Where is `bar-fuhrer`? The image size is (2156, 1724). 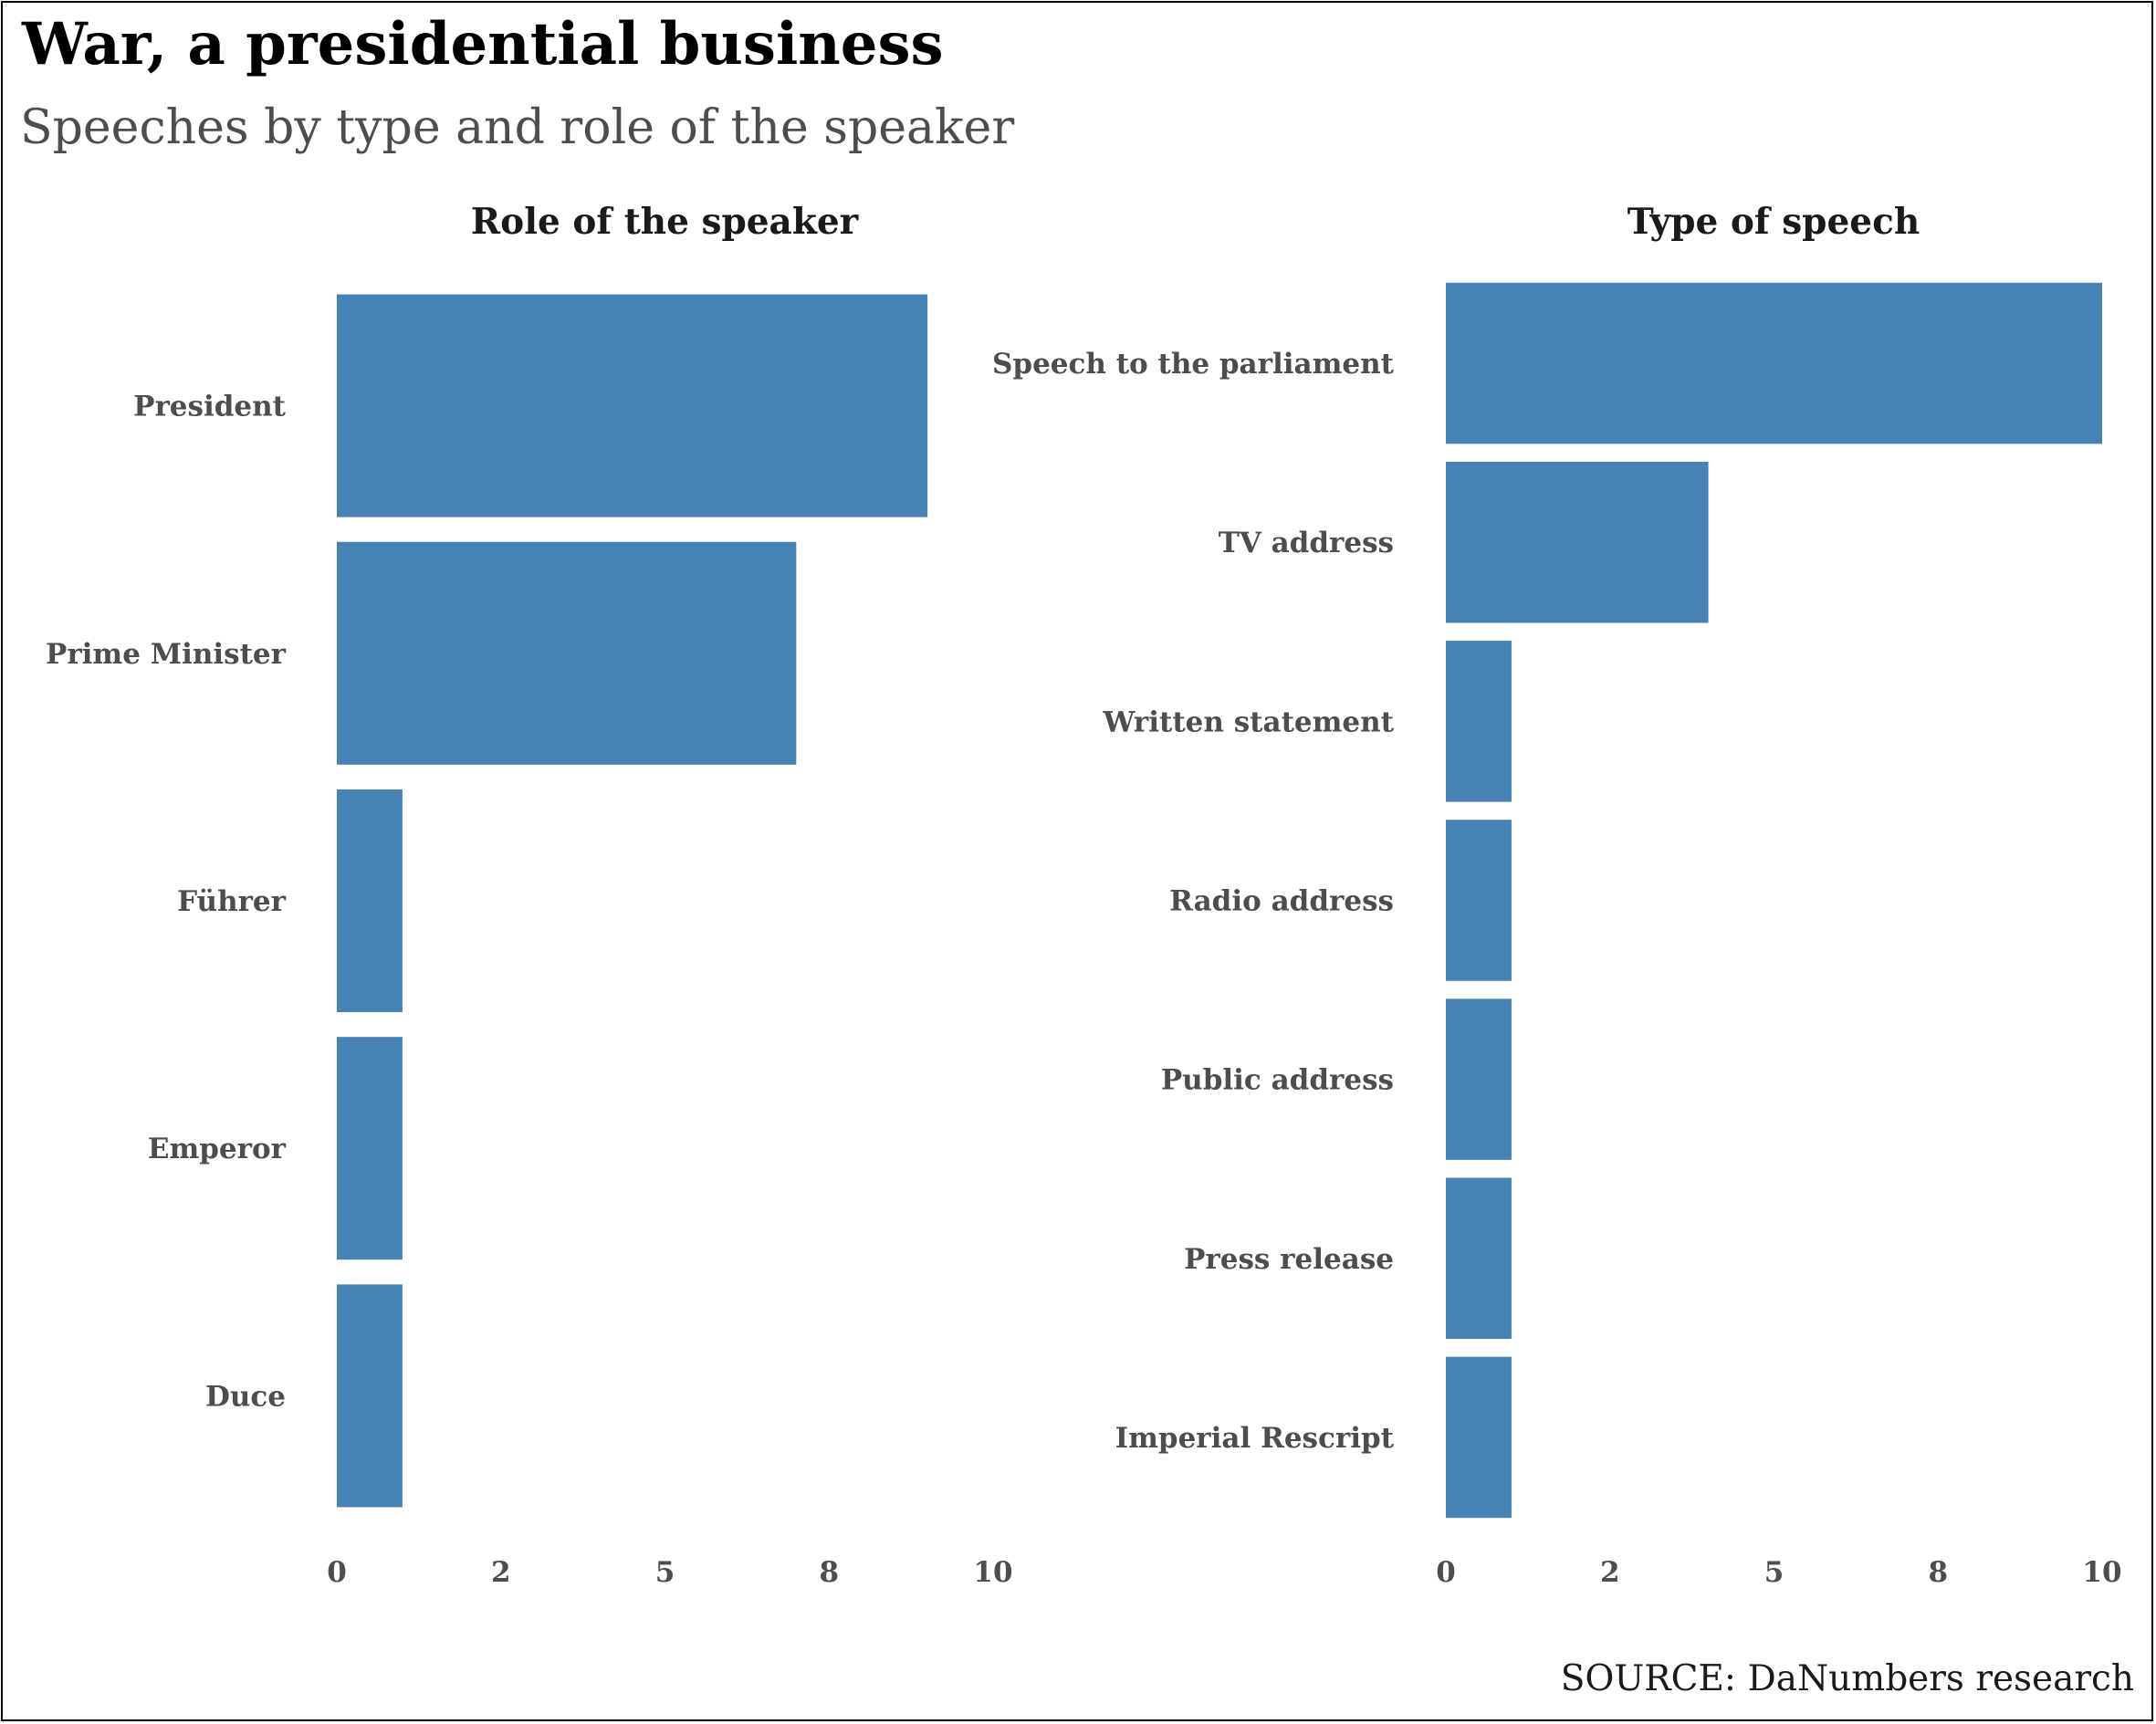 bar-fuhrer is located at coordinates (370, 901).